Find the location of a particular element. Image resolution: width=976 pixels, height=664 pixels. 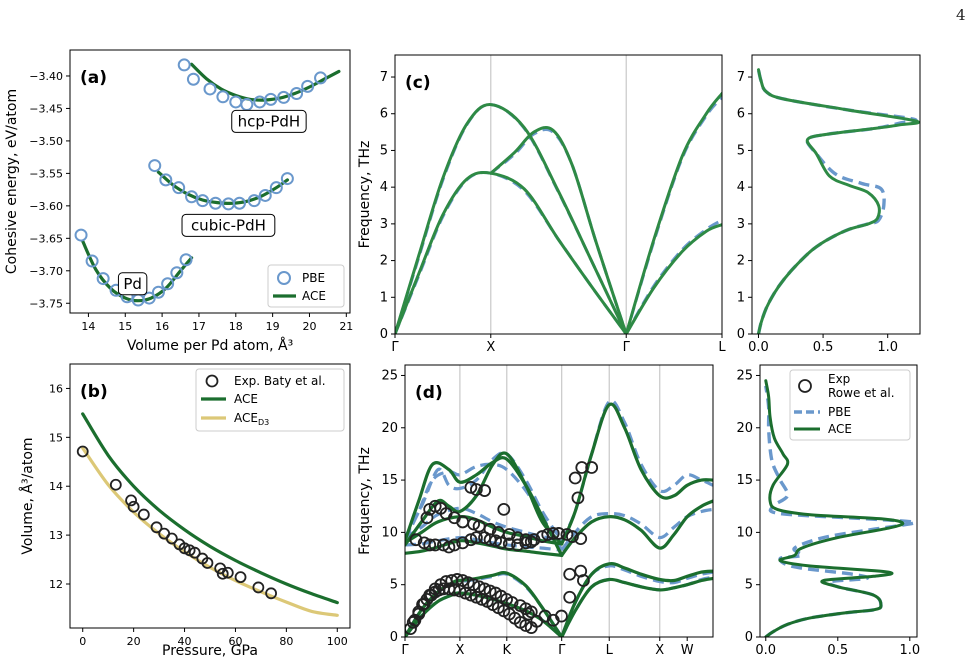

x-tick-label: 40 is located at coordinates (185, 641).